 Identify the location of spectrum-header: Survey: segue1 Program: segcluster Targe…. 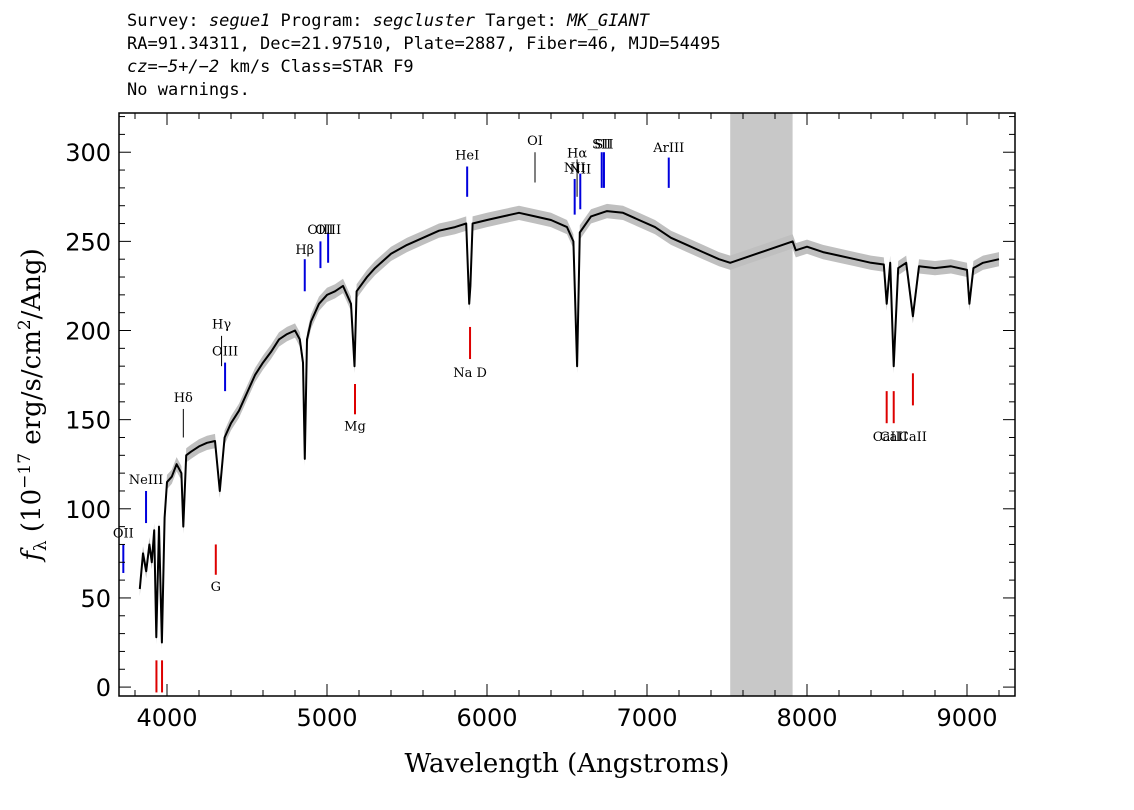
(424, 56).